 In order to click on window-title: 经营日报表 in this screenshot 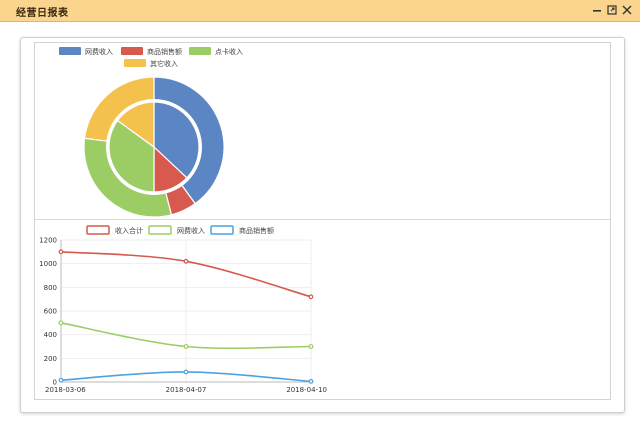, I will do `click(42, 13)`.